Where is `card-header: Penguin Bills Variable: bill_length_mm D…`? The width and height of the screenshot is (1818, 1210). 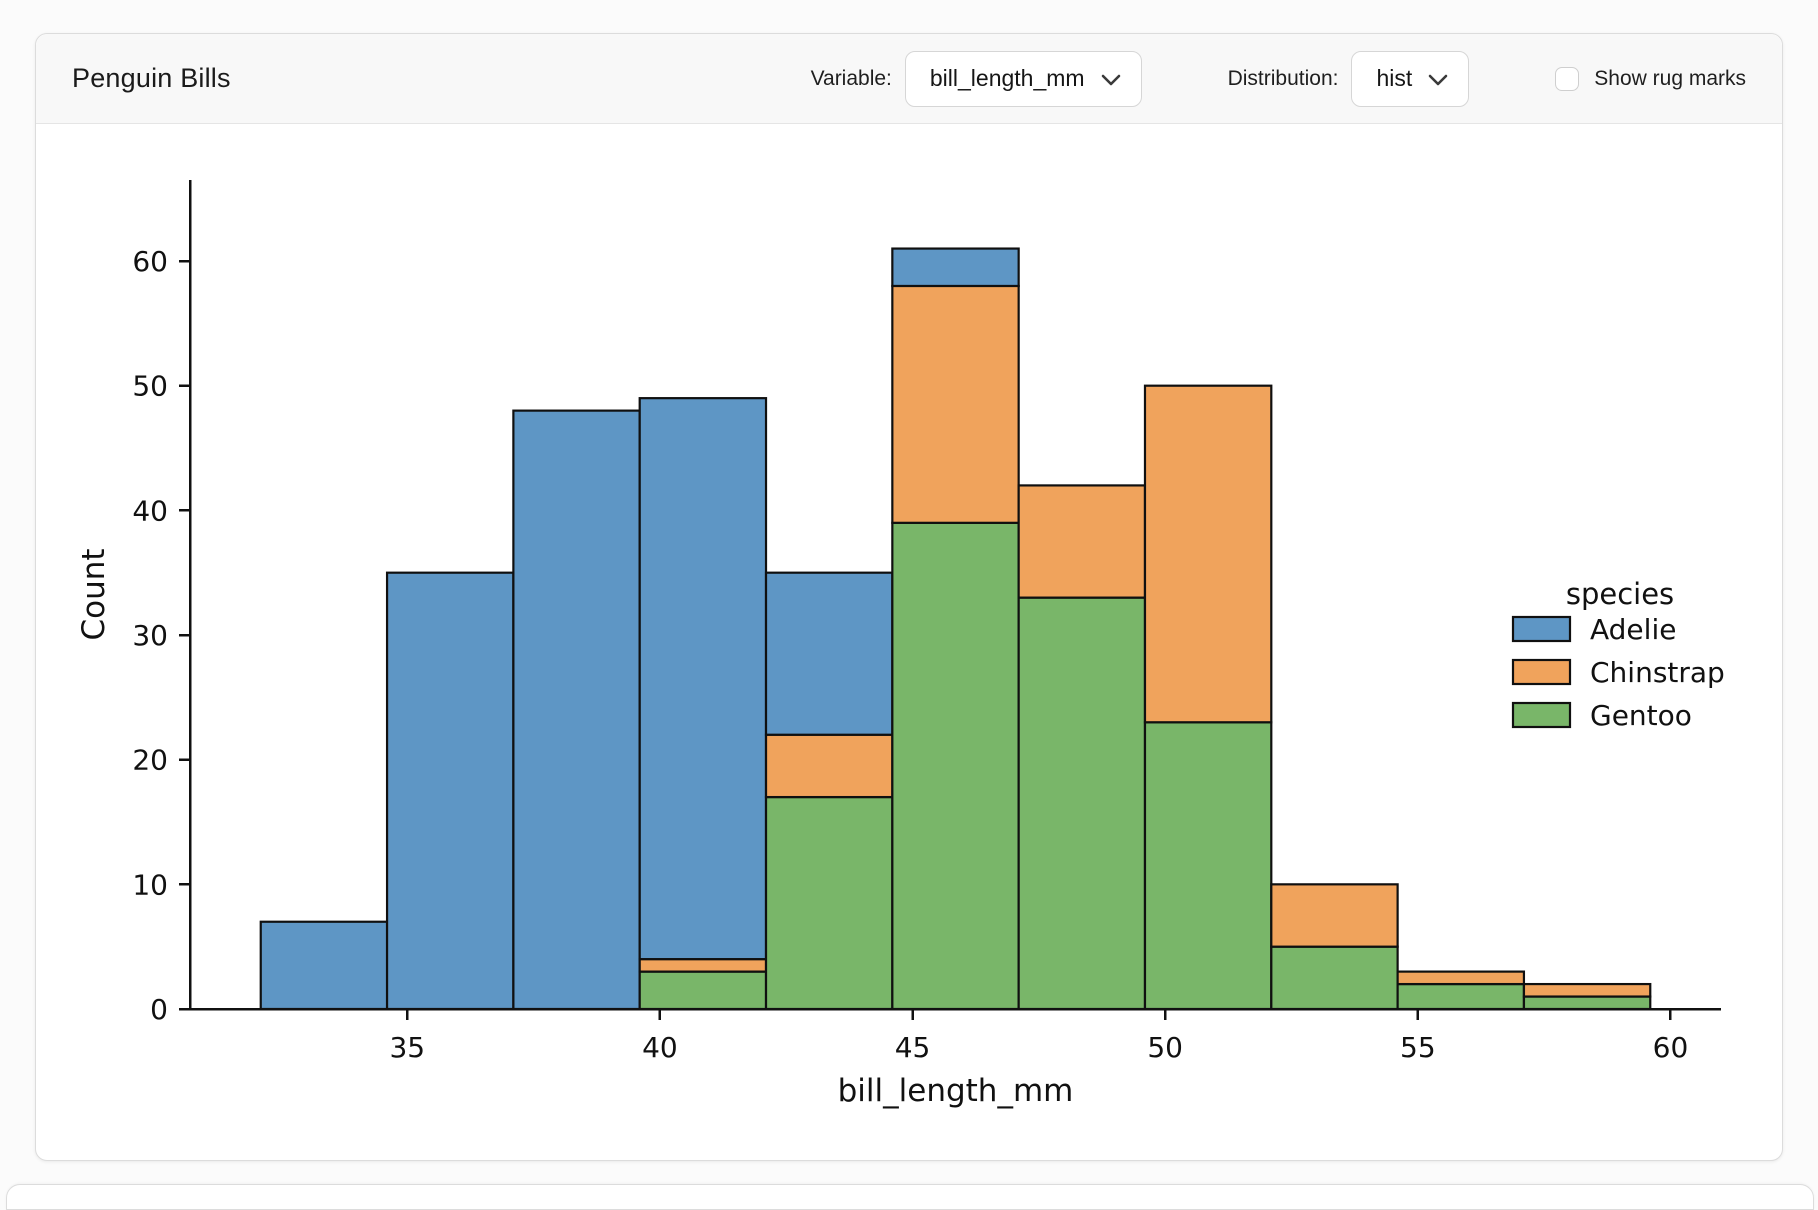 card-header: Penguin Bills Variable: bill_length_mm D… is located at coordinates (909, 79).